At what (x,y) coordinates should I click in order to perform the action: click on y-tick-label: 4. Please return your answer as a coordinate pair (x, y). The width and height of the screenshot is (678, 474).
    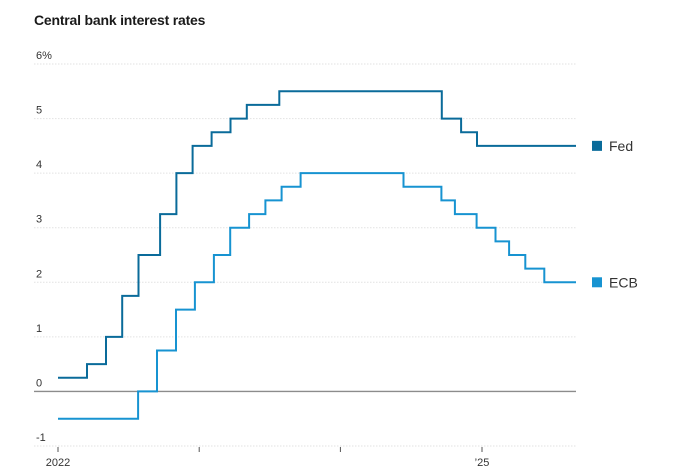
    Looking at the image, I should click on (39, 165).